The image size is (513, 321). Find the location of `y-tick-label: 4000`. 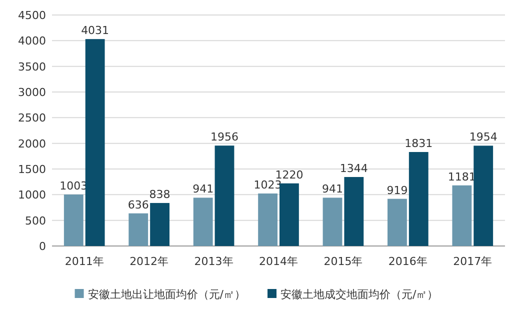

y-tick-label: 4000 is located at coordinates (32, 41).